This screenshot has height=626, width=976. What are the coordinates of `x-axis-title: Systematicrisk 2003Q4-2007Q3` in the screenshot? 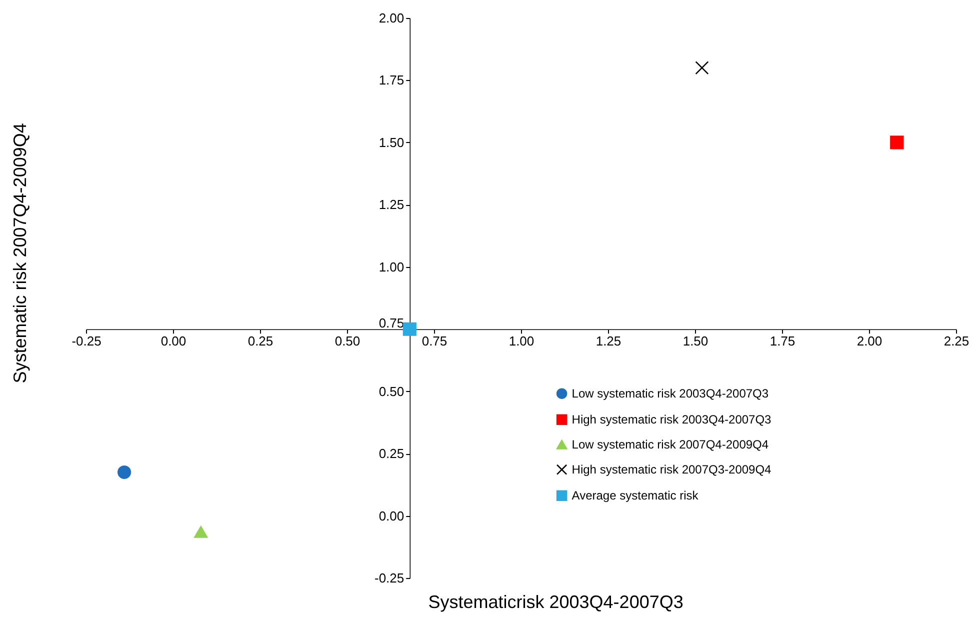 It's located at (556, 602).